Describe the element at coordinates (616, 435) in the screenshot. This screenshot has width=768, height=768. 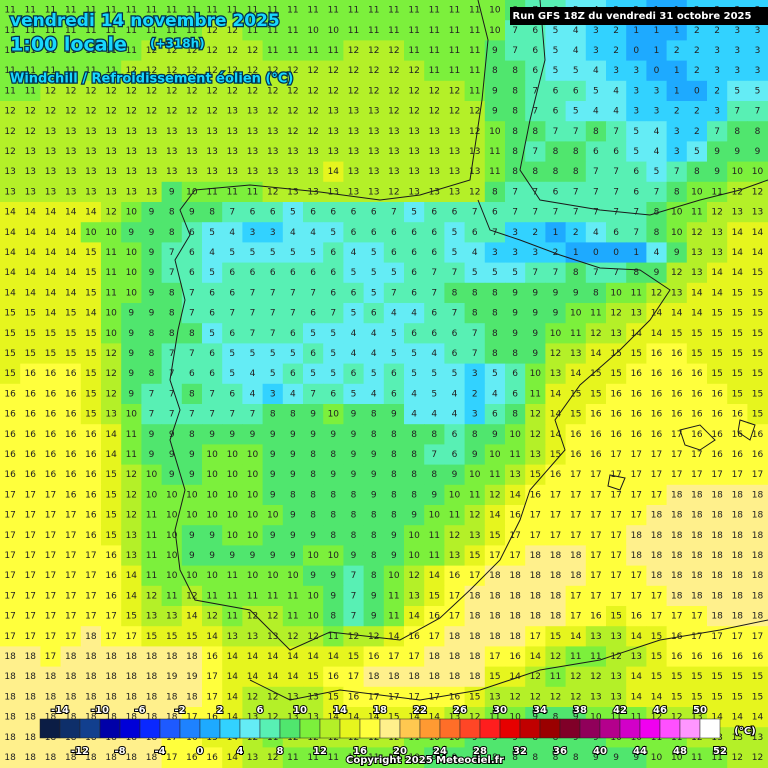
I see `grid-value: 16` at that location.